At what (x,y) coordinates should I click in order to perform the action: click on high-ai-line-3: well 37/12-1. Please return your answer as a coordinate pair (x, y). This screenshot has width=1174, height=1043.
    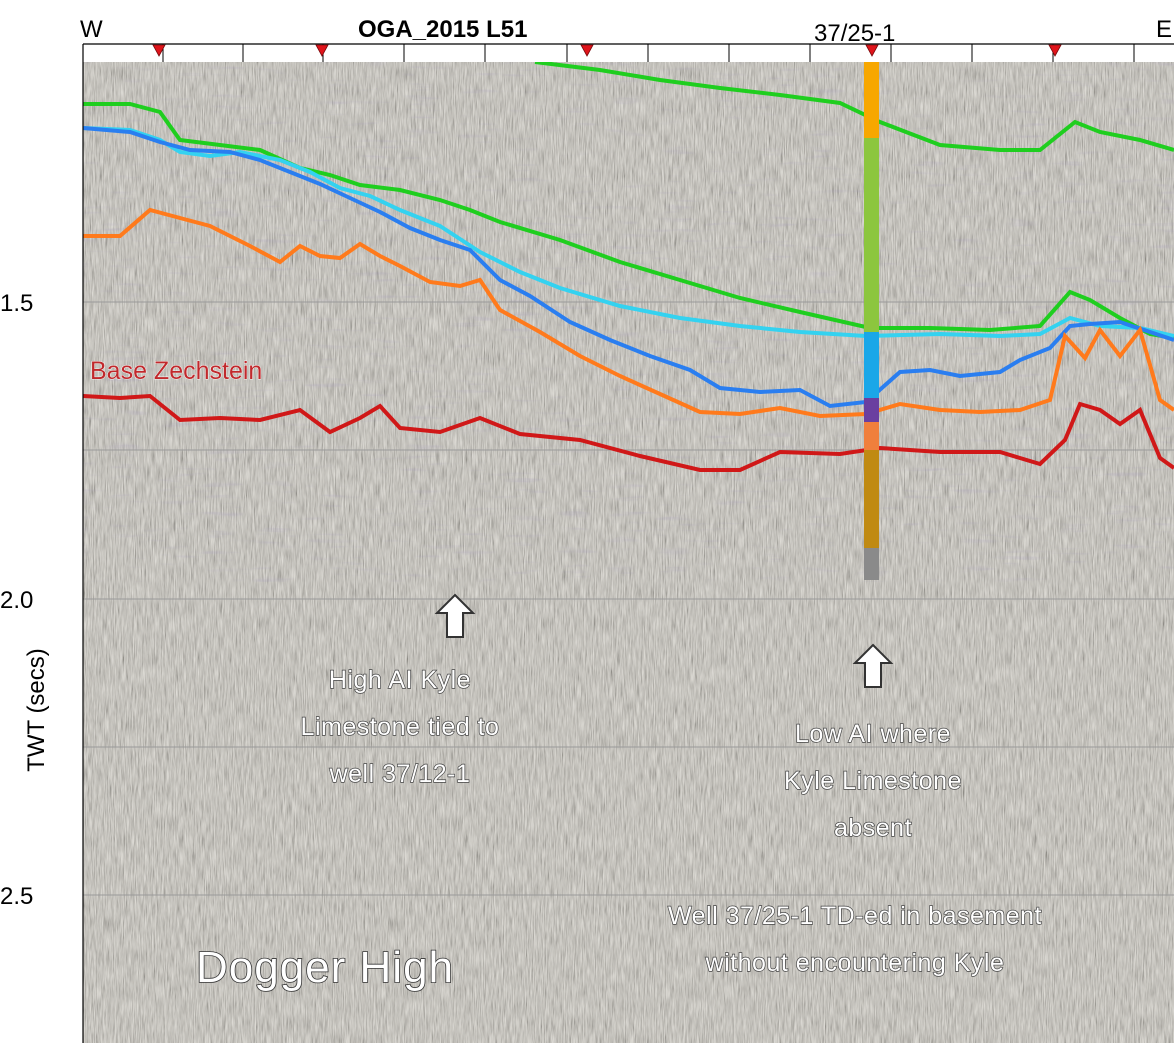
    Looking at the image, I should click on (400, 774).